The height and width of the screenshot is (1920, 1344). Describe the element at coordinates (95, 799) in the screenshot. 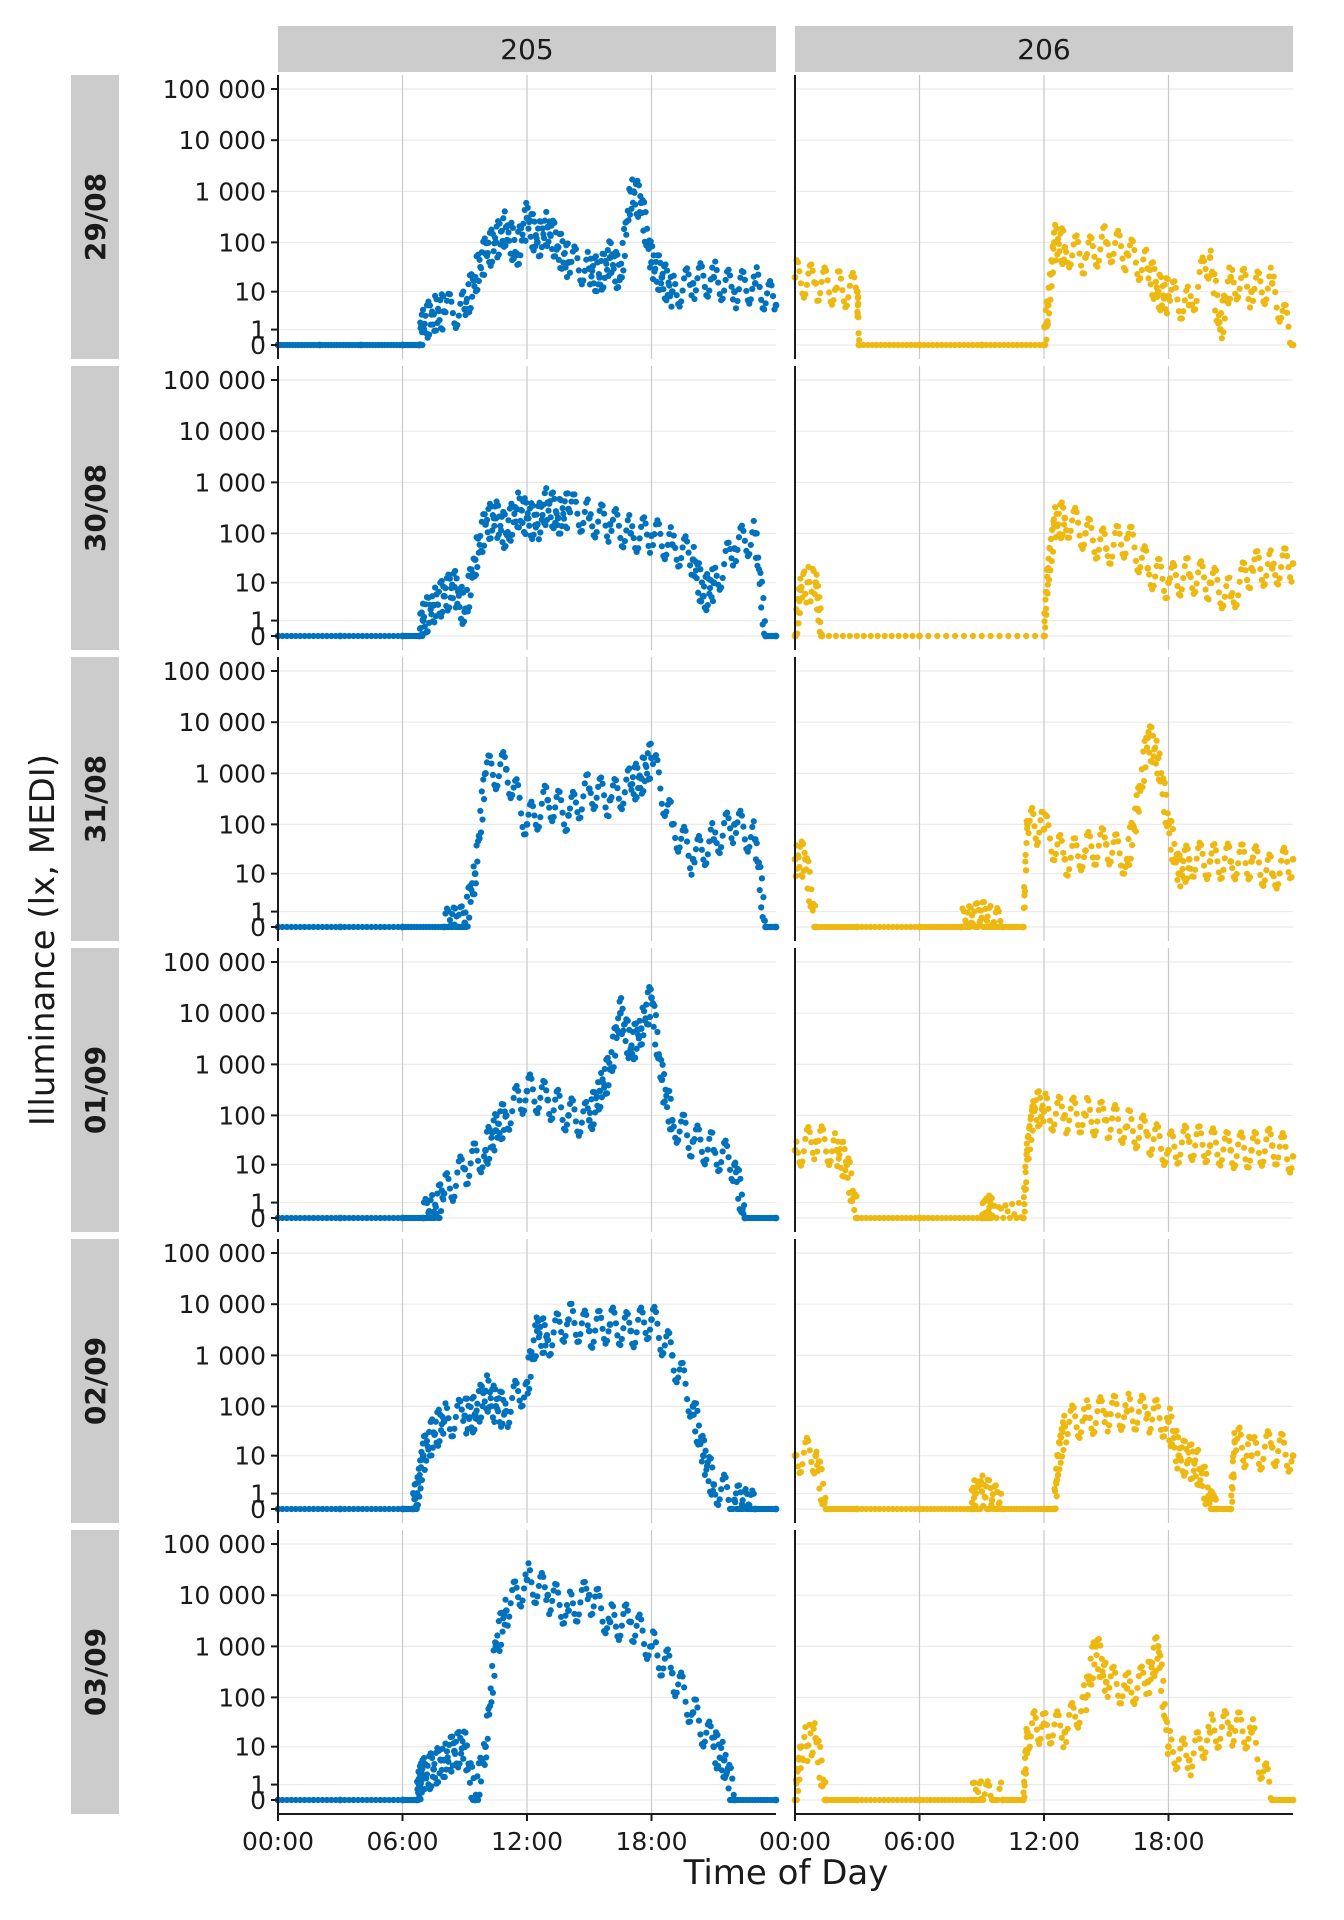

I see `row-strip-label: 31/08` at that location.